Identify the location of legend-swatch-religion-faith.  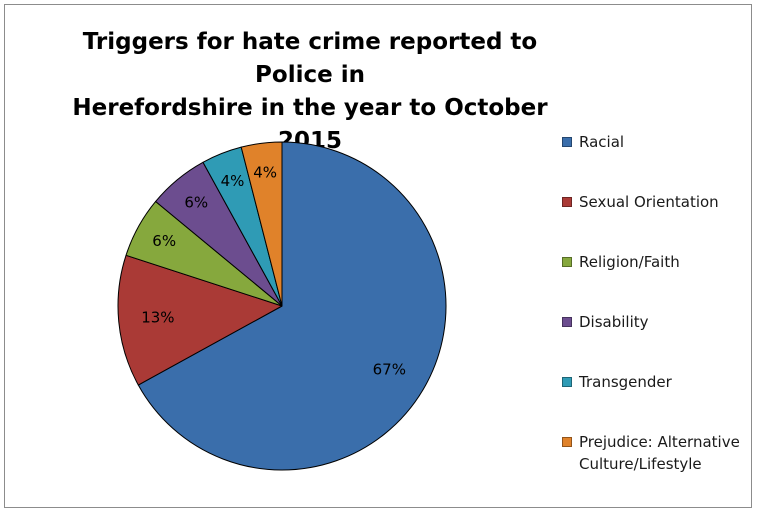
(567, 262).